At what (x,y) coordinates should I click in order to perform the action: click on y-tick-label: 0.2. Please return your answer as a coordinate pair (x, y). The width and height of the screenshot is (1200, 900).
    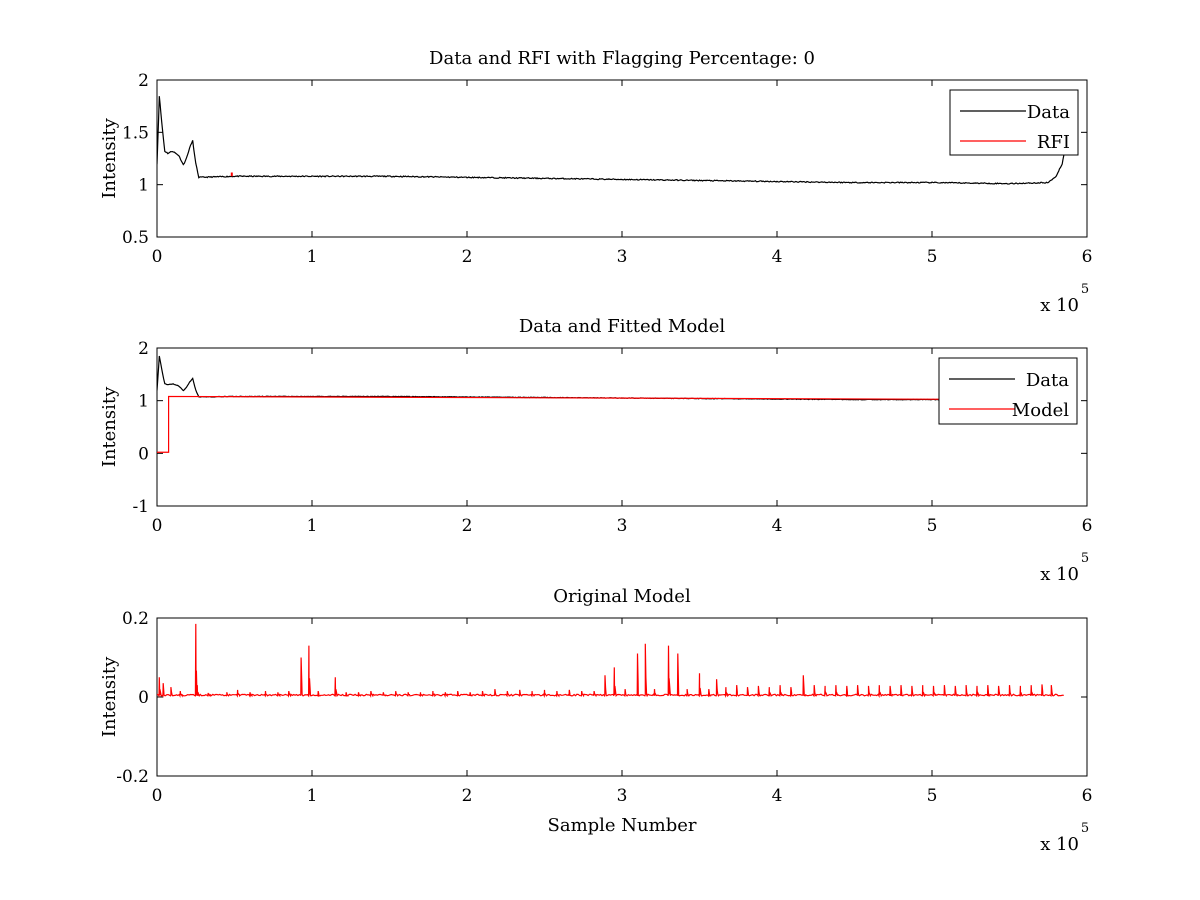
    Looking at the image, I should click on (135, 619).